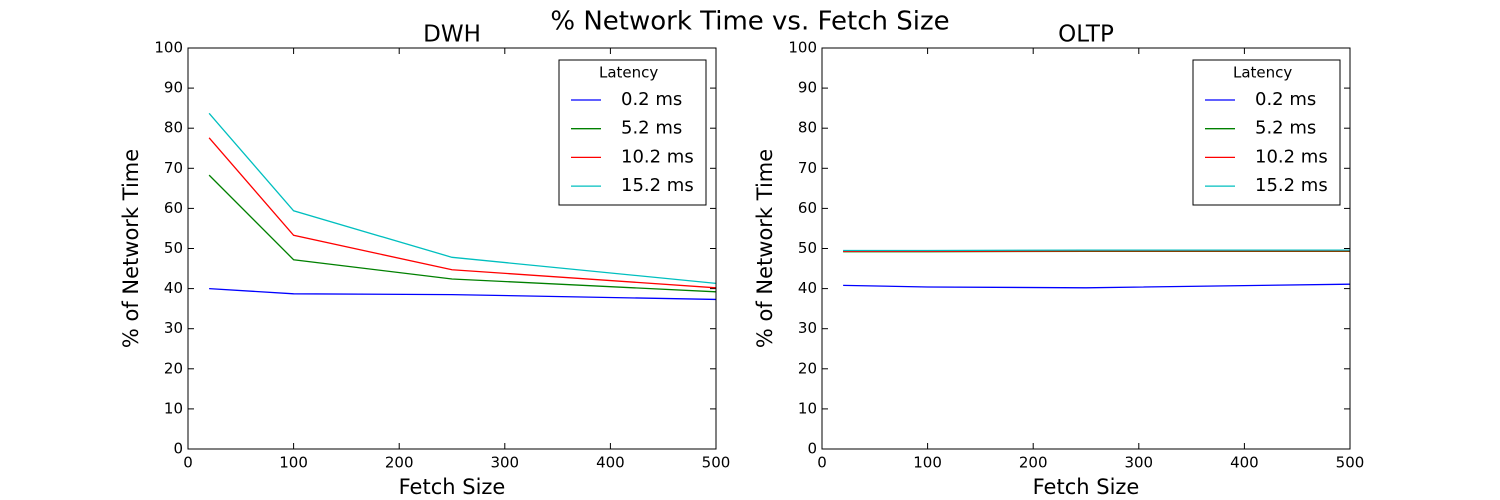  What do you see at coordinates (452, 35) in the screenshot?
I see `subplot-title: DWH` at bounding box center [452, 35].